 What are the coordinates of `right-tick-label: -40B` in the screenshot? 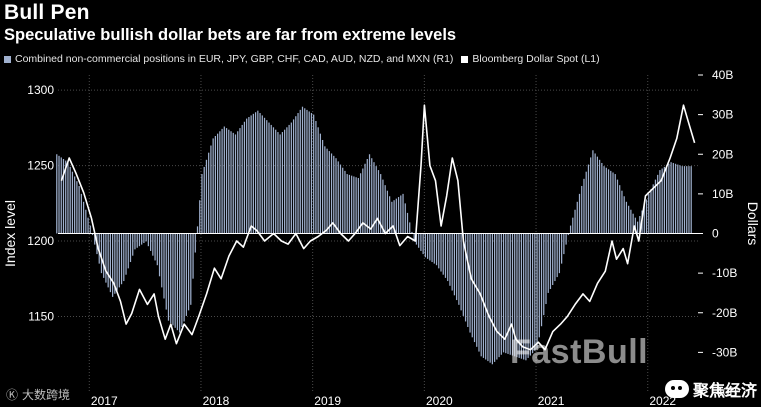 It's located at (724, 392).